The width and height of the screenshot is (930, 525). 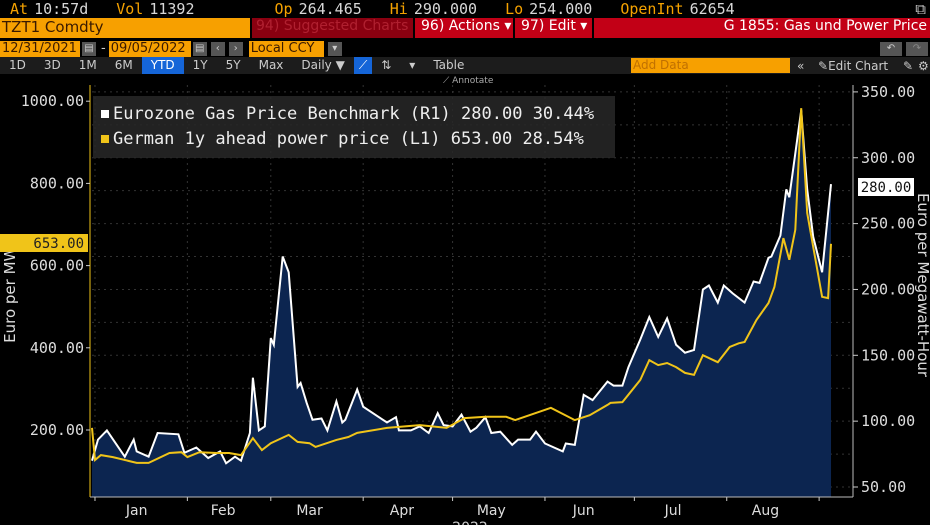 I want to click on month-label: Aug, so click(x=765, y=511).